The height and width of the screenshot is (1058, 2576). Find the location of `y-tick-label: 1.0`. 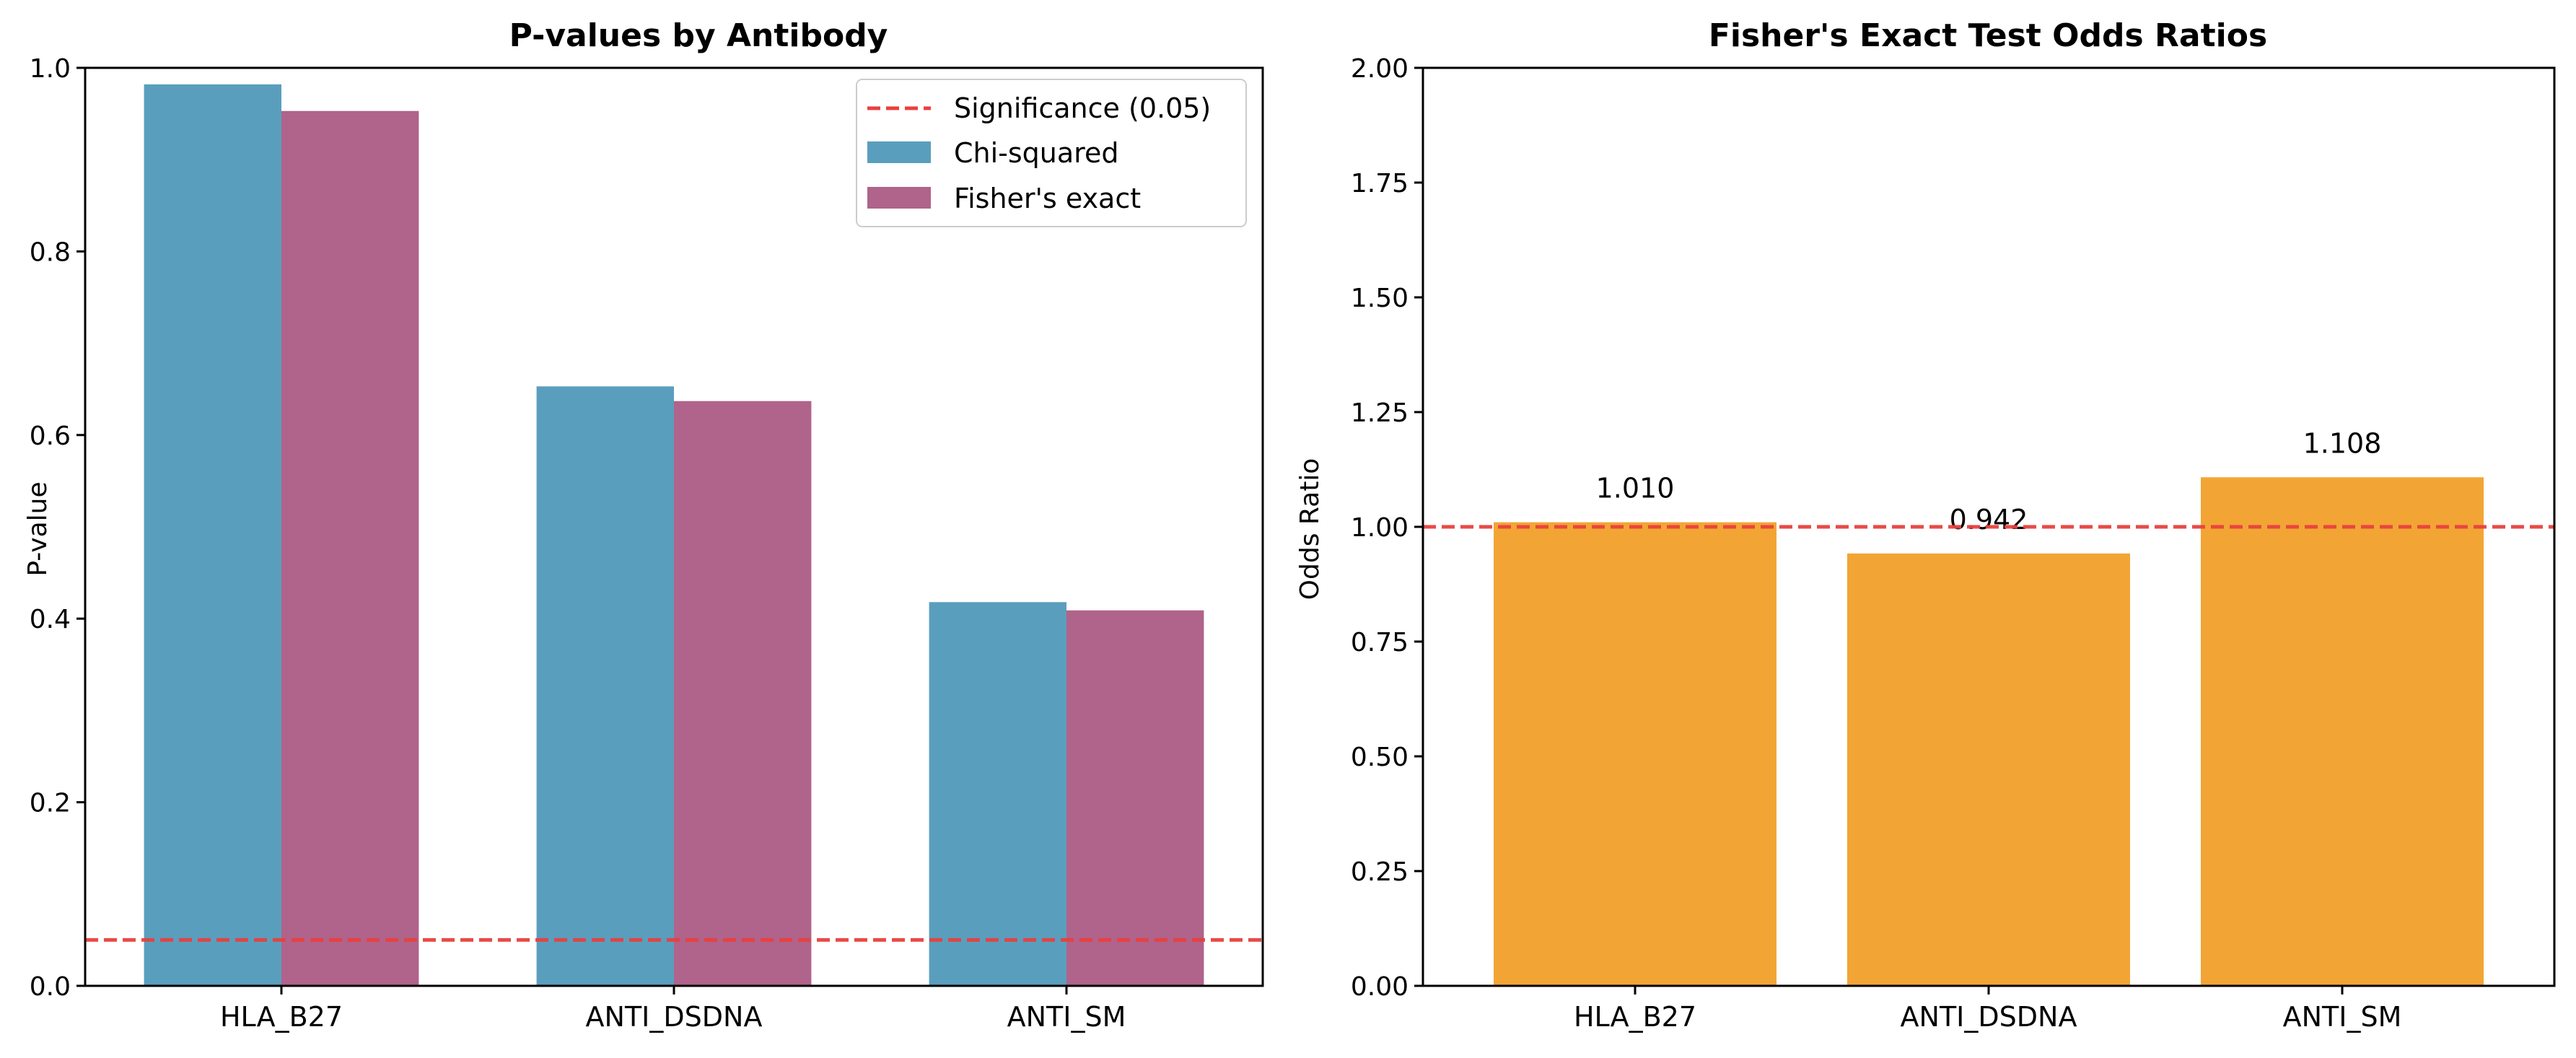

y-tick-label: 1.0 is located at coordinates (50, 69).